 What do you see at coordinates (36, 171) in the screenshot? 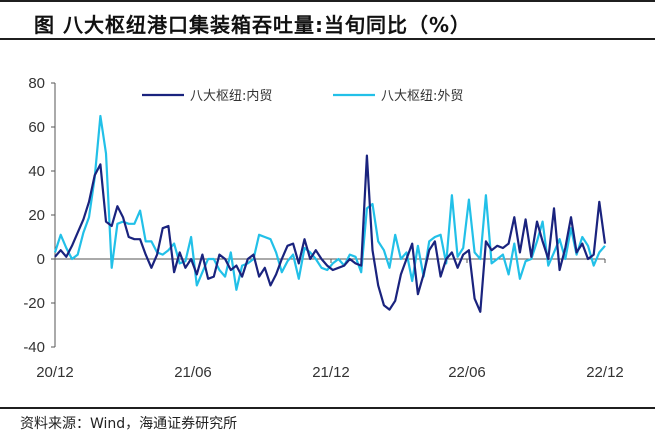
I see `y-tick-label: 40` at bounding box center [36, 171].